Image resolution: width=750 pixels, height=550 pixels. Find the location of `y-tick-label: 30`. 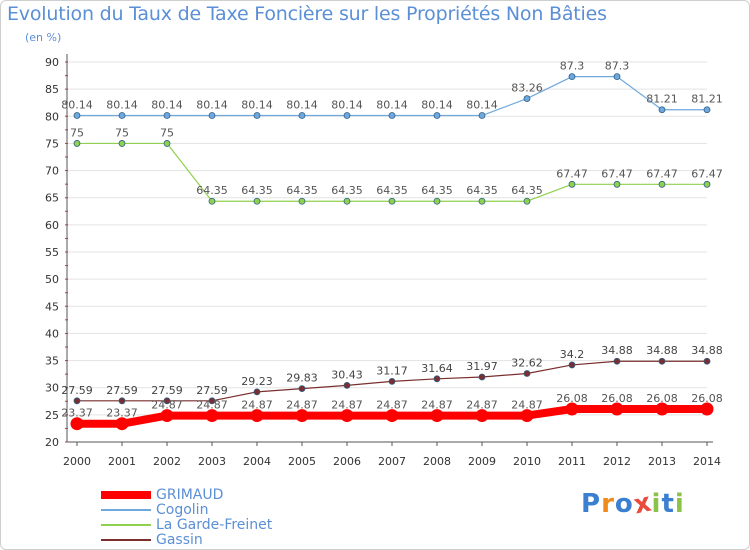

y-tick-label: 30 is located at coordinates (52, 388).